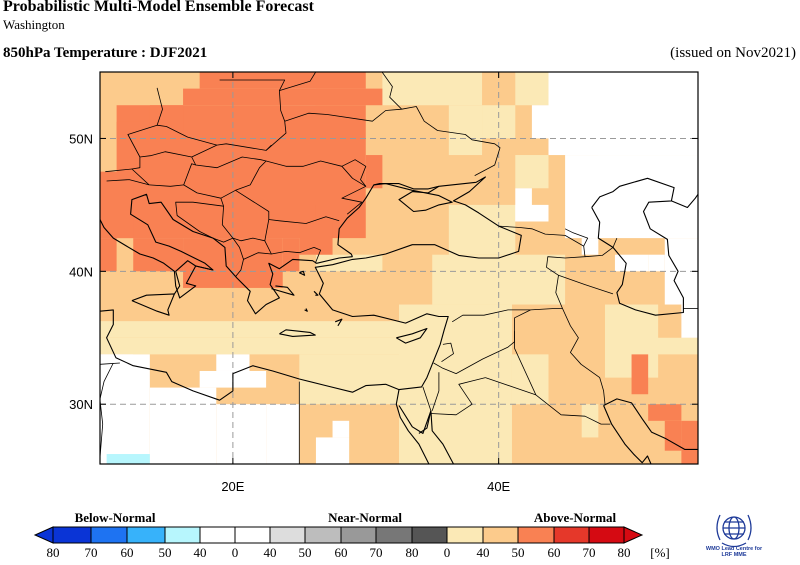  What do you see at coordinates (633, 535) in the screenshot?
I see `legend-arrow-right` at bounding box center [633, 535].